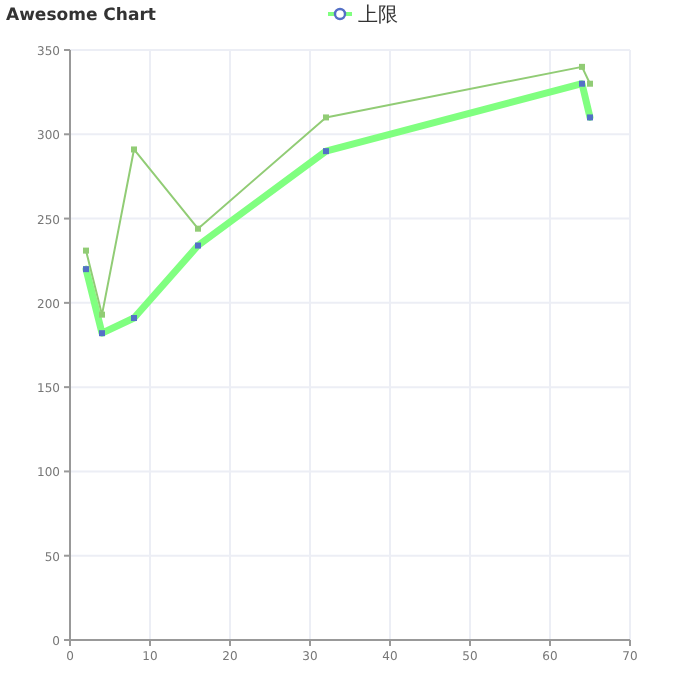 This screenshot has width=700, height=700. I want to click on legend-label: 上限, so click(378, 15).